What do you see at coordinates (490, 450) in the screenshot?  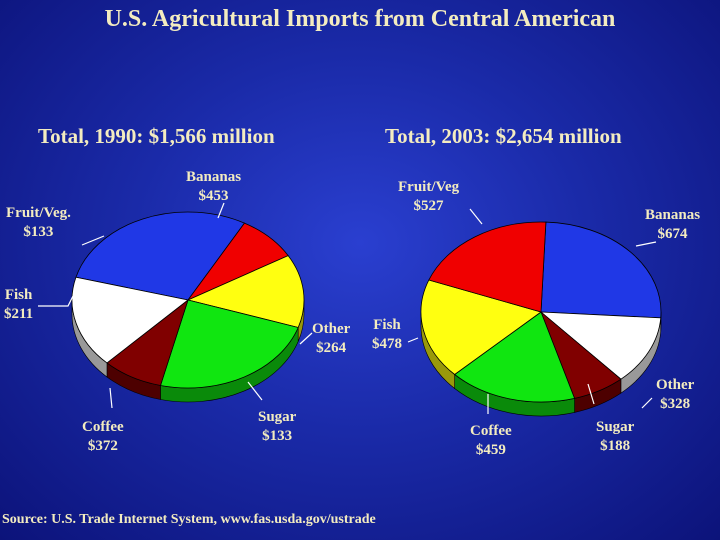 I see `label-2003-coffee-value: $459` at bounding box center [490, 450].